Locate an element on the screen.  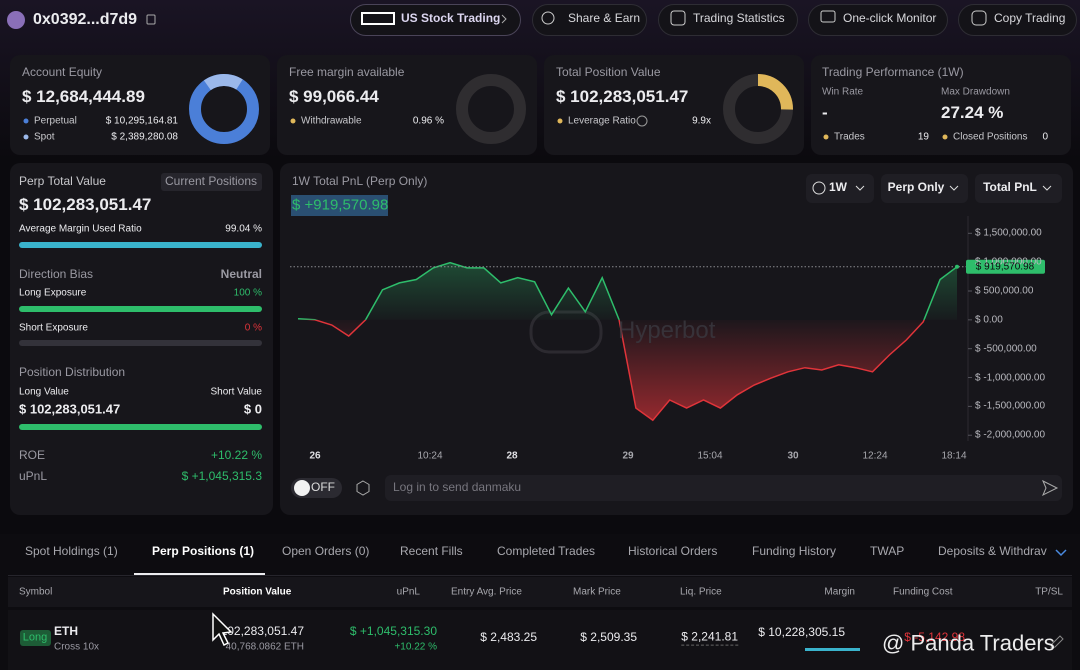
value: $ +1,045,315.3 is located at coordinates (221, 476).